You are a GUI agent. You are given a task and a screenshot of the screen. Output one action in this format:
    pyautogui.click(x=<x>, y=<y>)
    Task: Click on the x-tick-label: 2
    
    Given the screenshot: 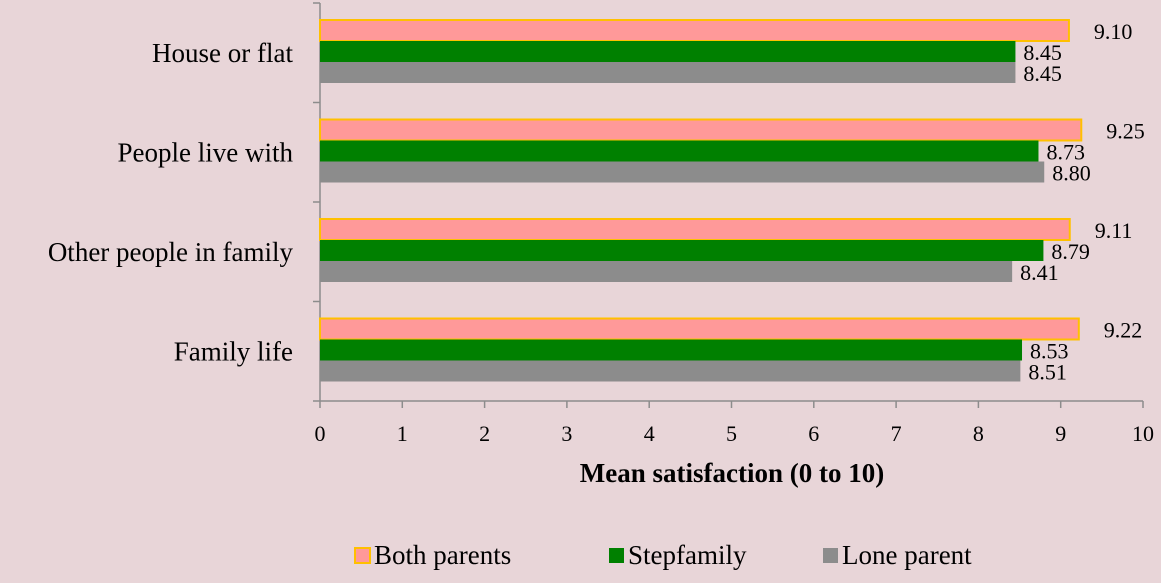 What is the action you would take?
    pyautogui.click(x=484, y=433)
    